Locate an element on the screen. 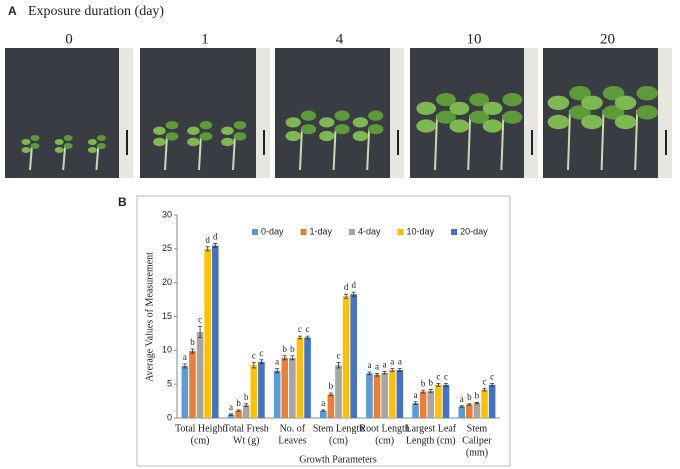 The image size is (680, 469). y-tick-label: 20 is located at coordinates (167, 282).